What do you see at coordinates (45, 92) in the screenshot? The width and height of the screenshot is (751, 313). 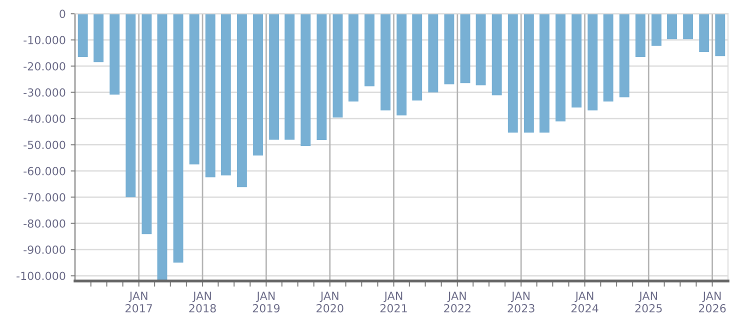 I see `y-tick-label: -30.000` at bounding box center [45, 92].